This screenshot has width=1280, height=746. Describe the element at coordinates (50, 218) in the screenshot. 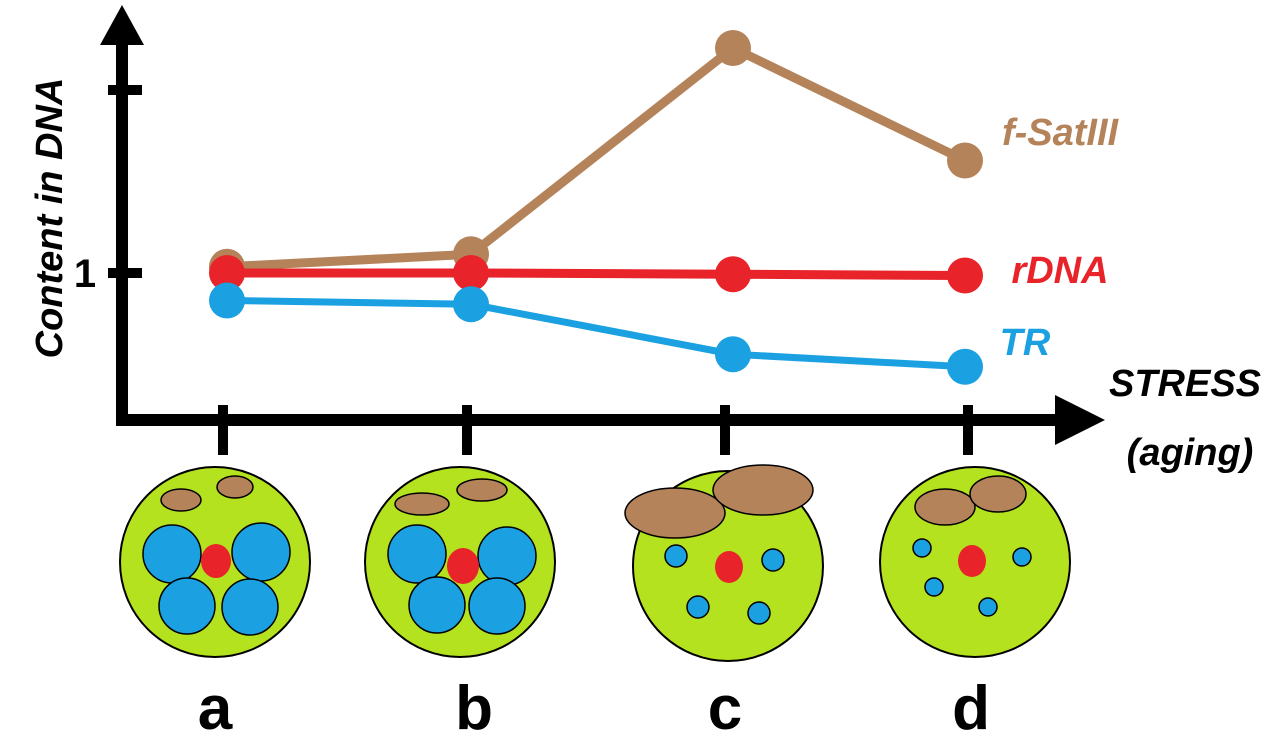

I see `y-axis-label: Content in DNA` at that location.